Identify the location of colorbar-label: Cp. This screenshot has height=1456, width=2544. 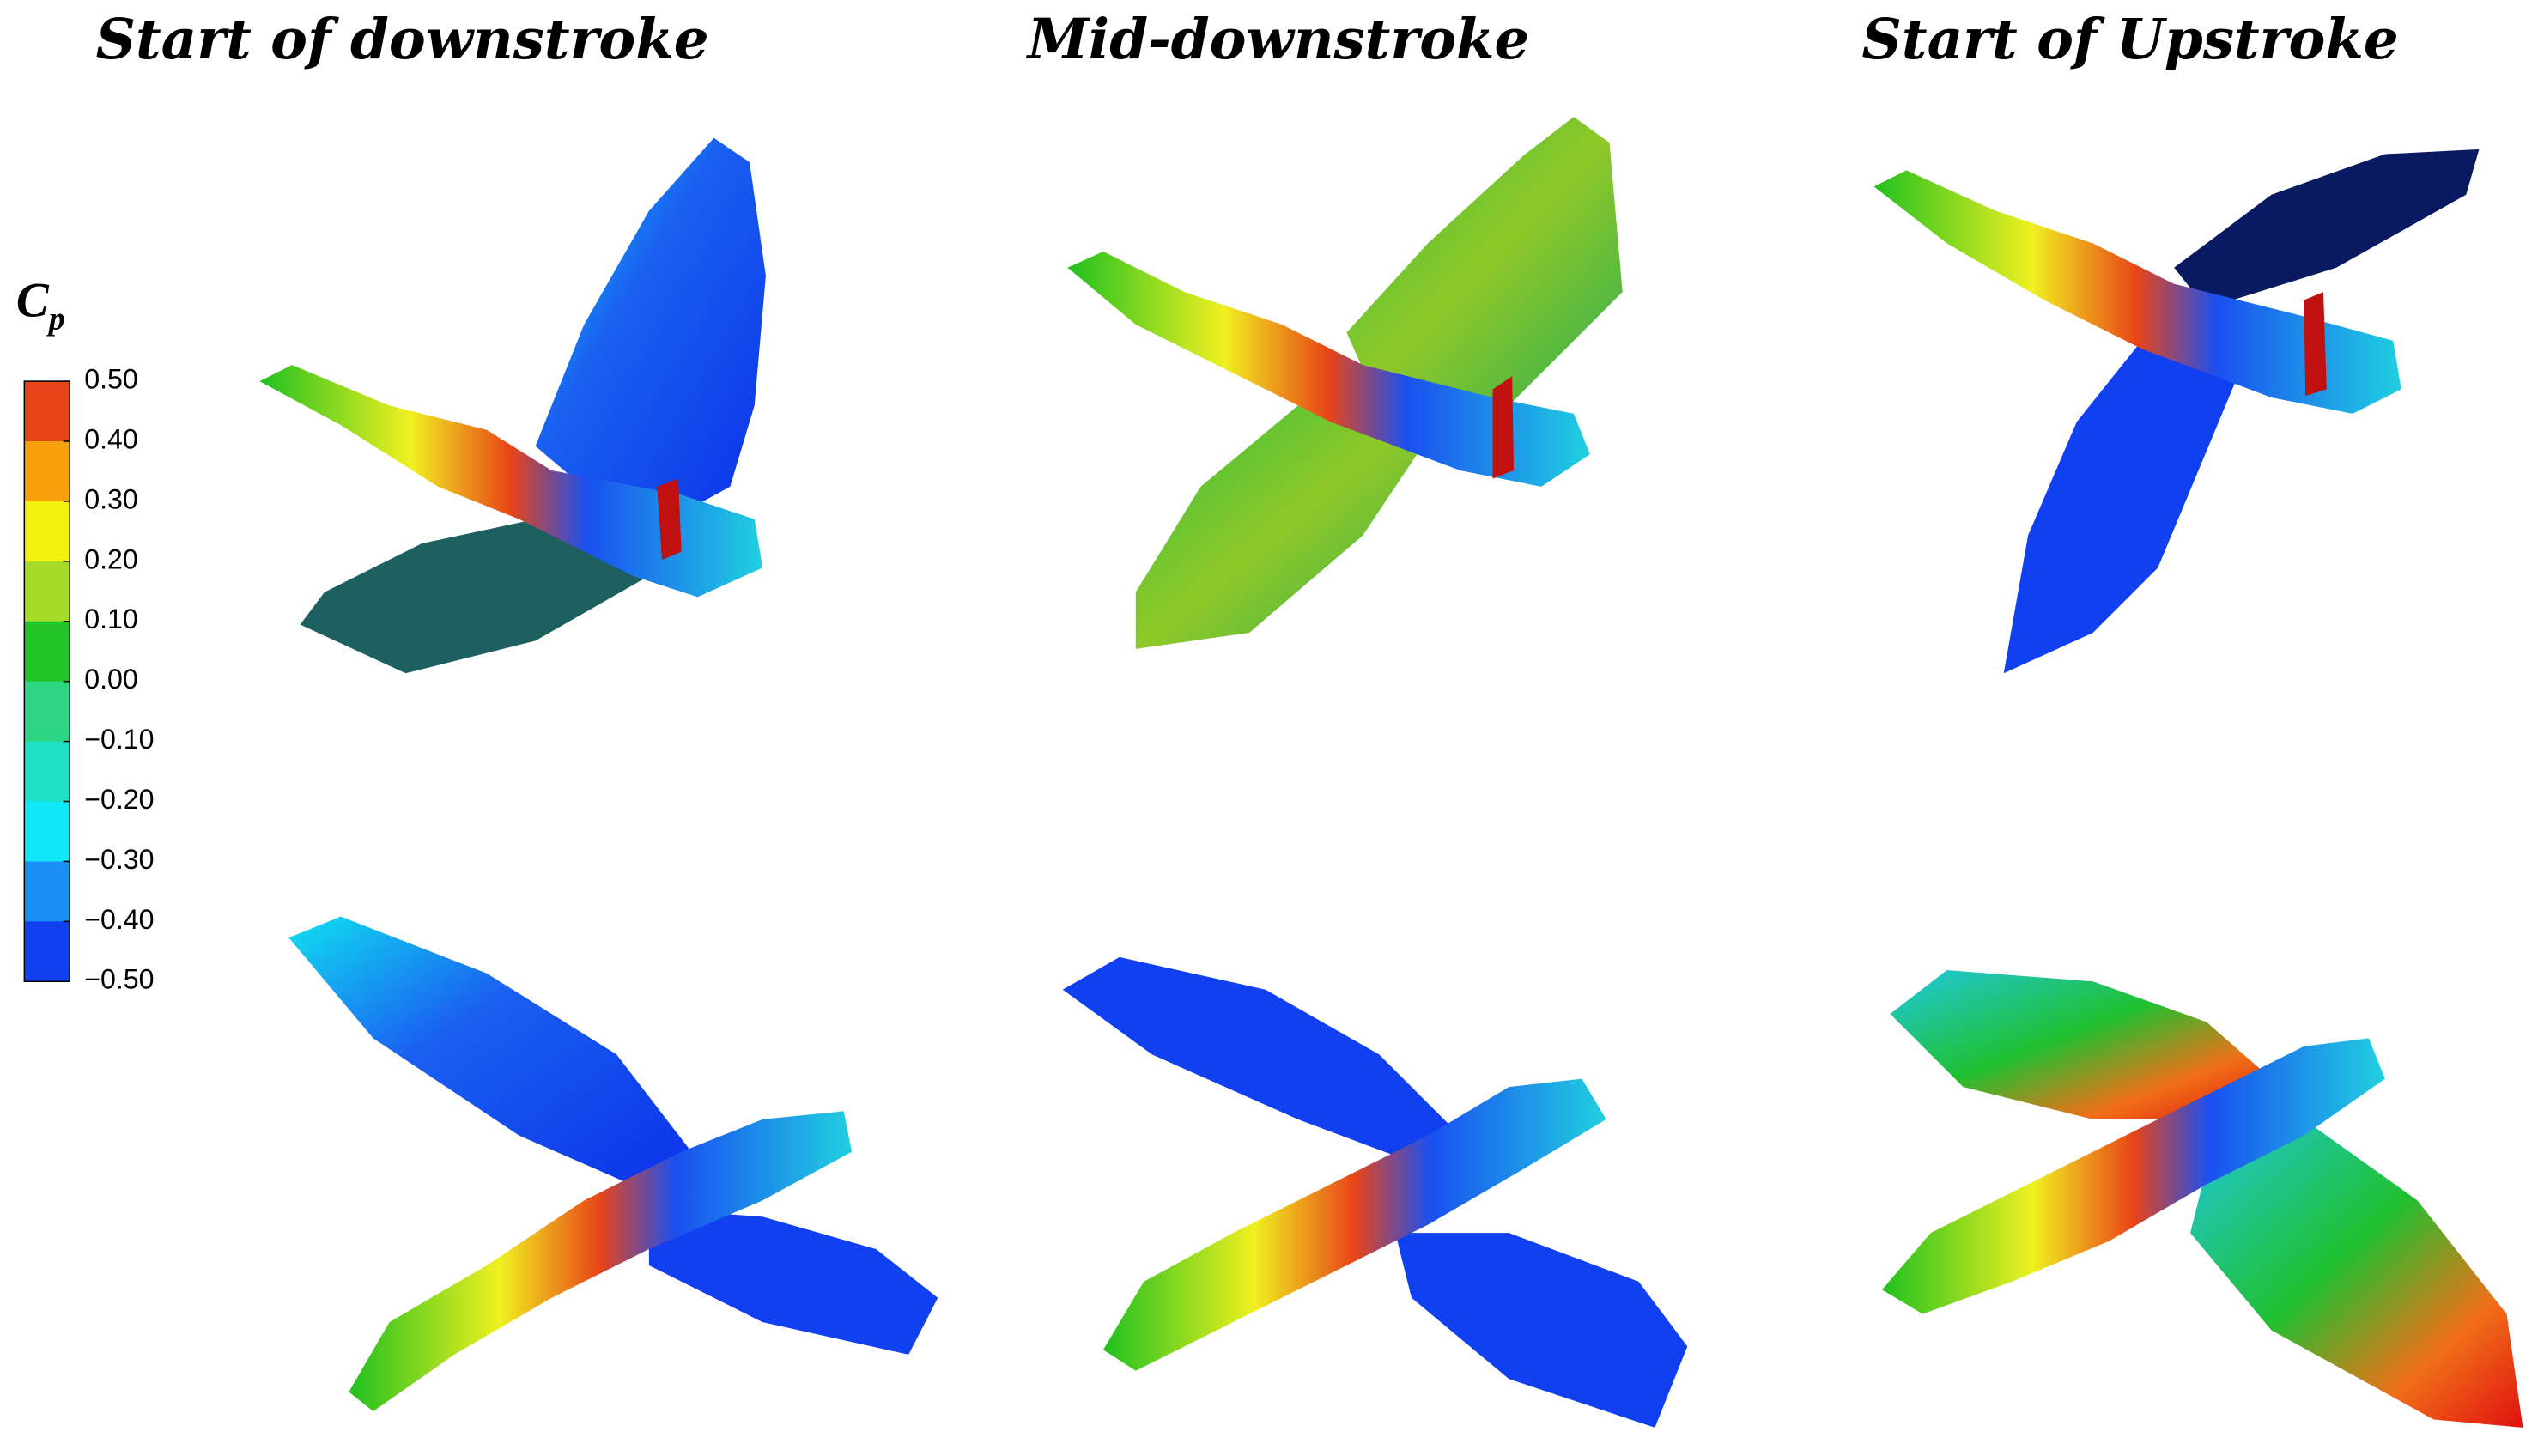
(40, 305).